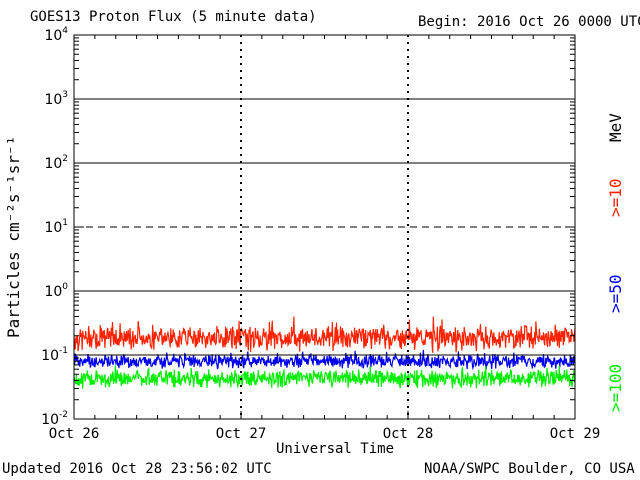 Image resolution: width=640 pixels, height=480 pixels. Describe the element at coordinates (56, 163) in the screenshot. I see `y-tick-label-2: 10²` at that location.